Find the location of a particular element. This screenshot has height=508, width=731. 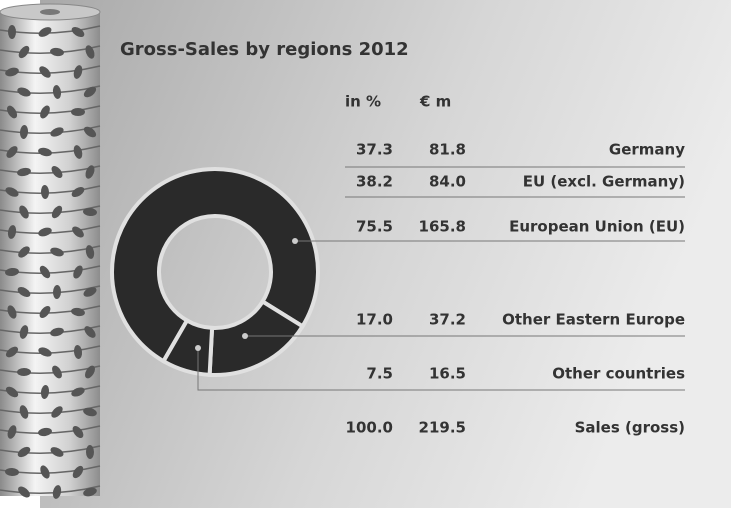

paper-roll is located at coordinates (50, 251).